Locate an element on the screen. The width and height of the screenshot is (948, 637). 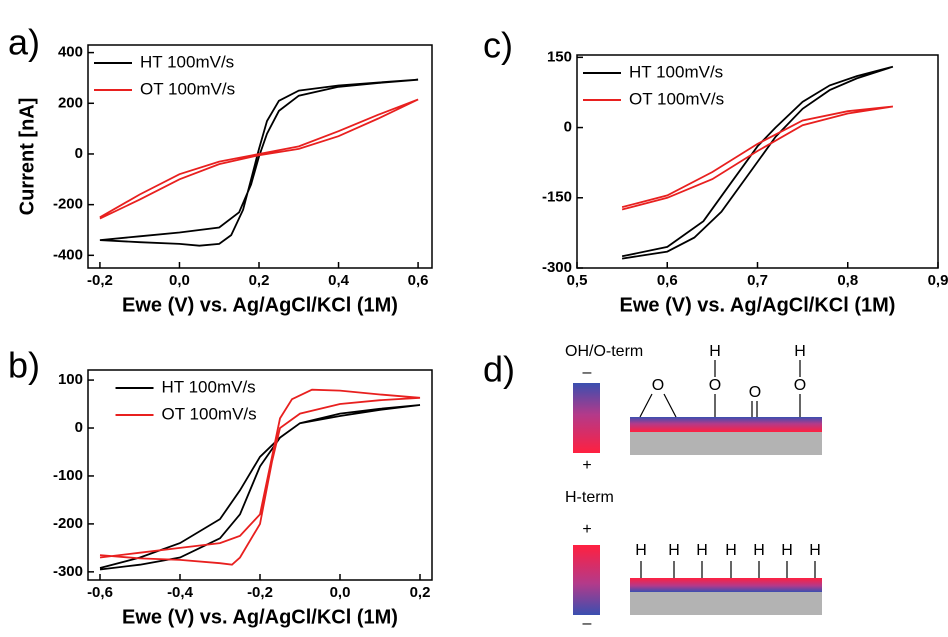
x-tick-label: 0,7 is located at coordinates (757, 280).